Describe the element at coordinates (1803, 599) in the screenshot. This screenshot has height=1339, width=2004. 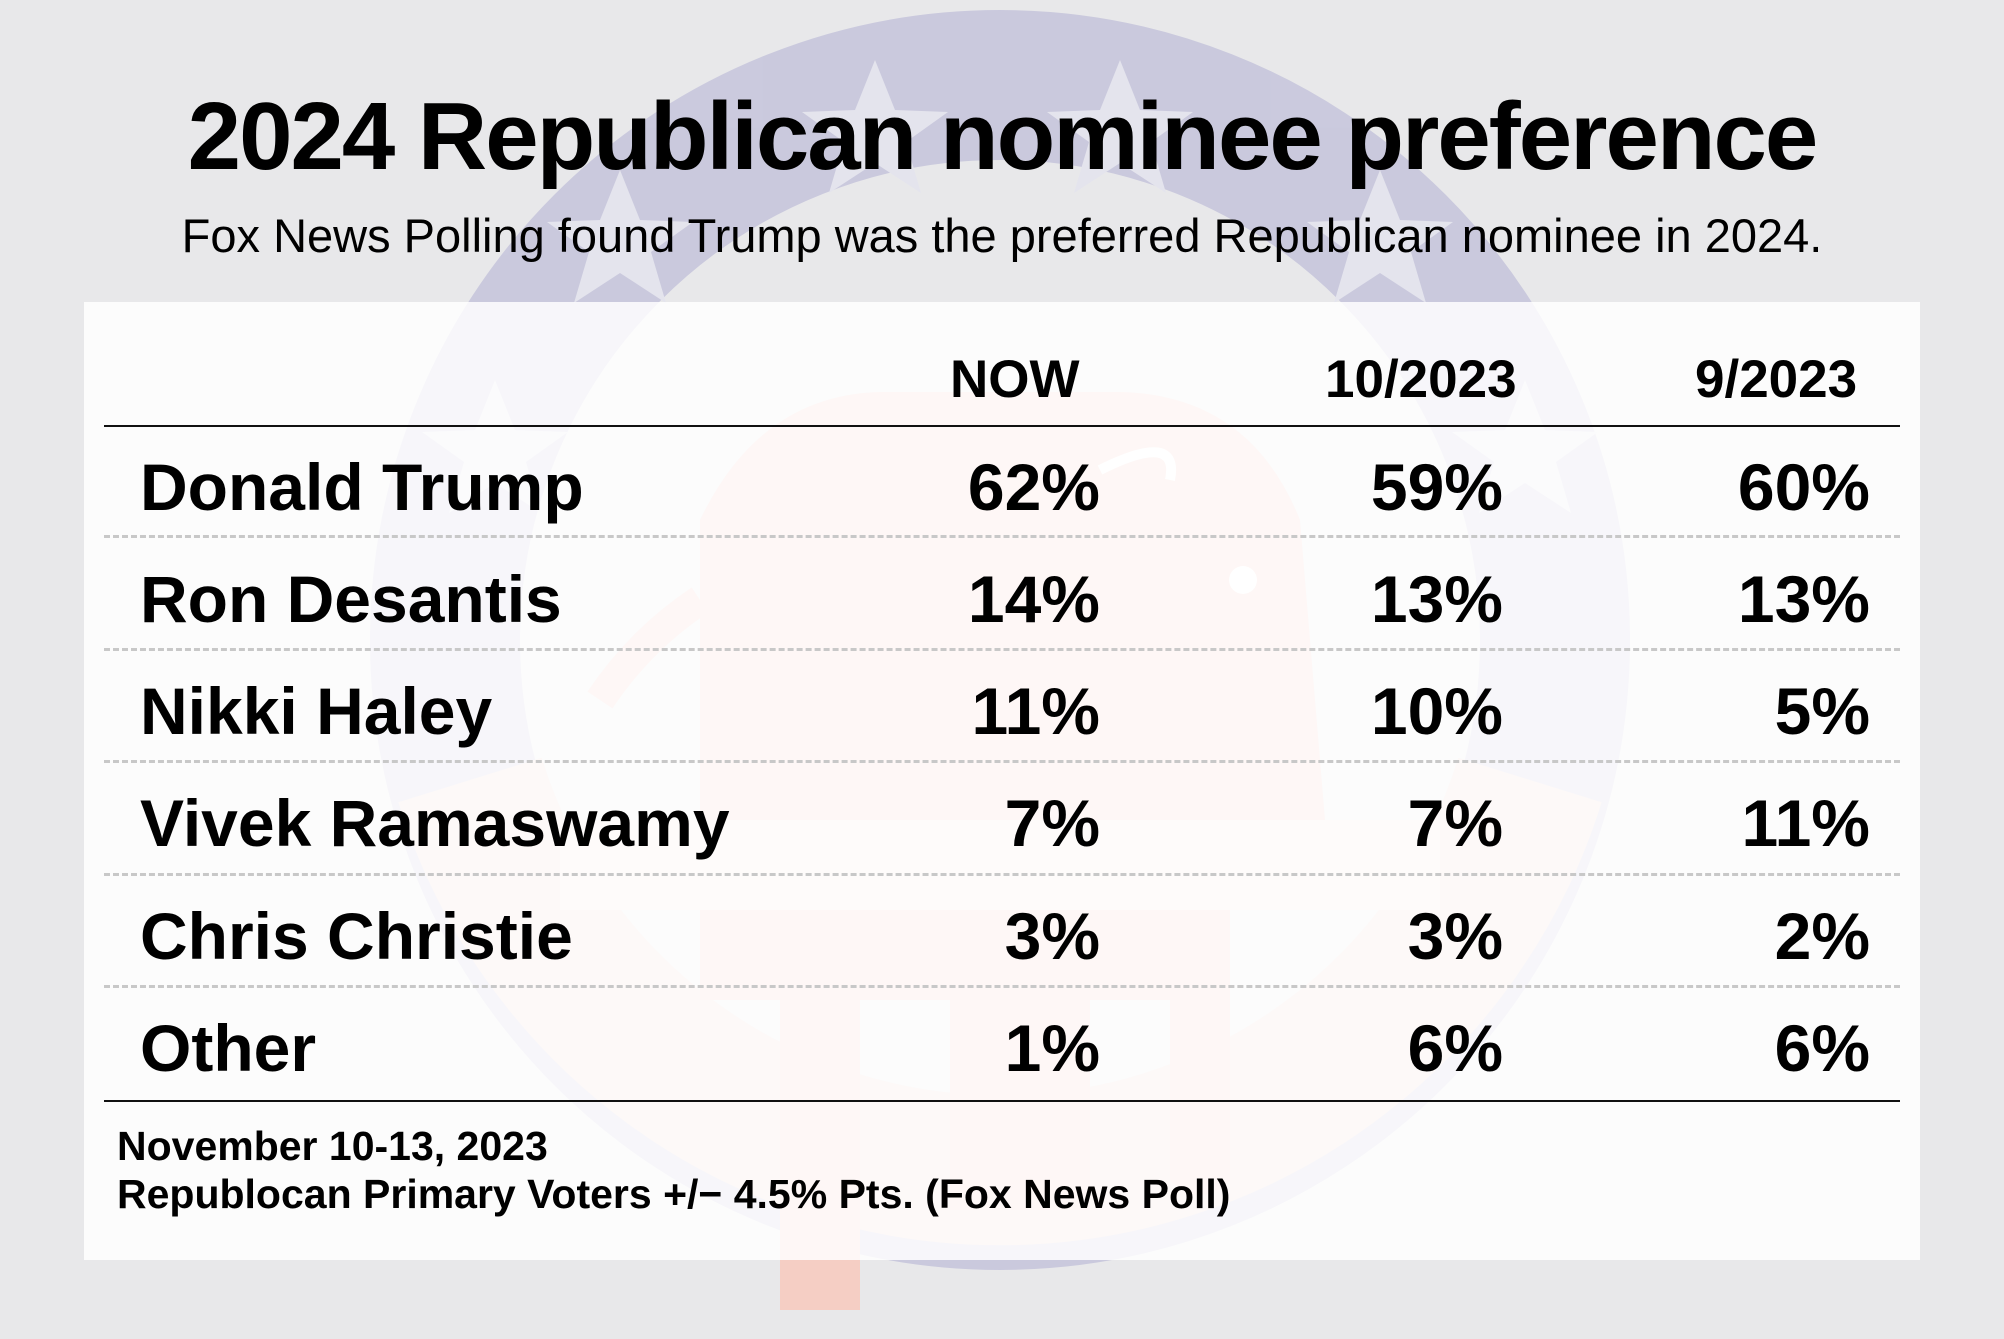
I see `value-9-2023: 13%` at that location.